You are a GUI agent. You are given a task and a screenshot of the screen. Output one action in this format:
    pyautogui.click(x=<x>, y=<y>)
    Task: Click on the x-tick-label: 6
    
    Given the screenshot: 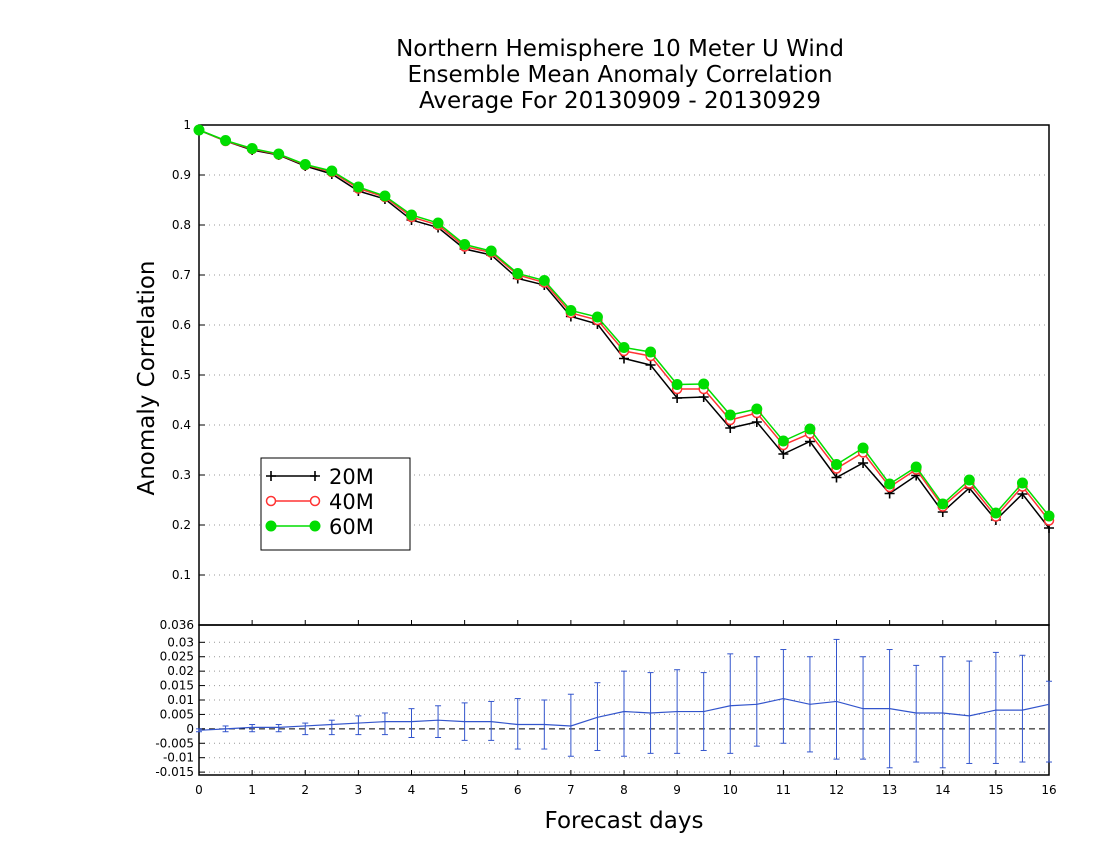 What is the action you would take?
    pyautogui.click(x=518, y=790)
    